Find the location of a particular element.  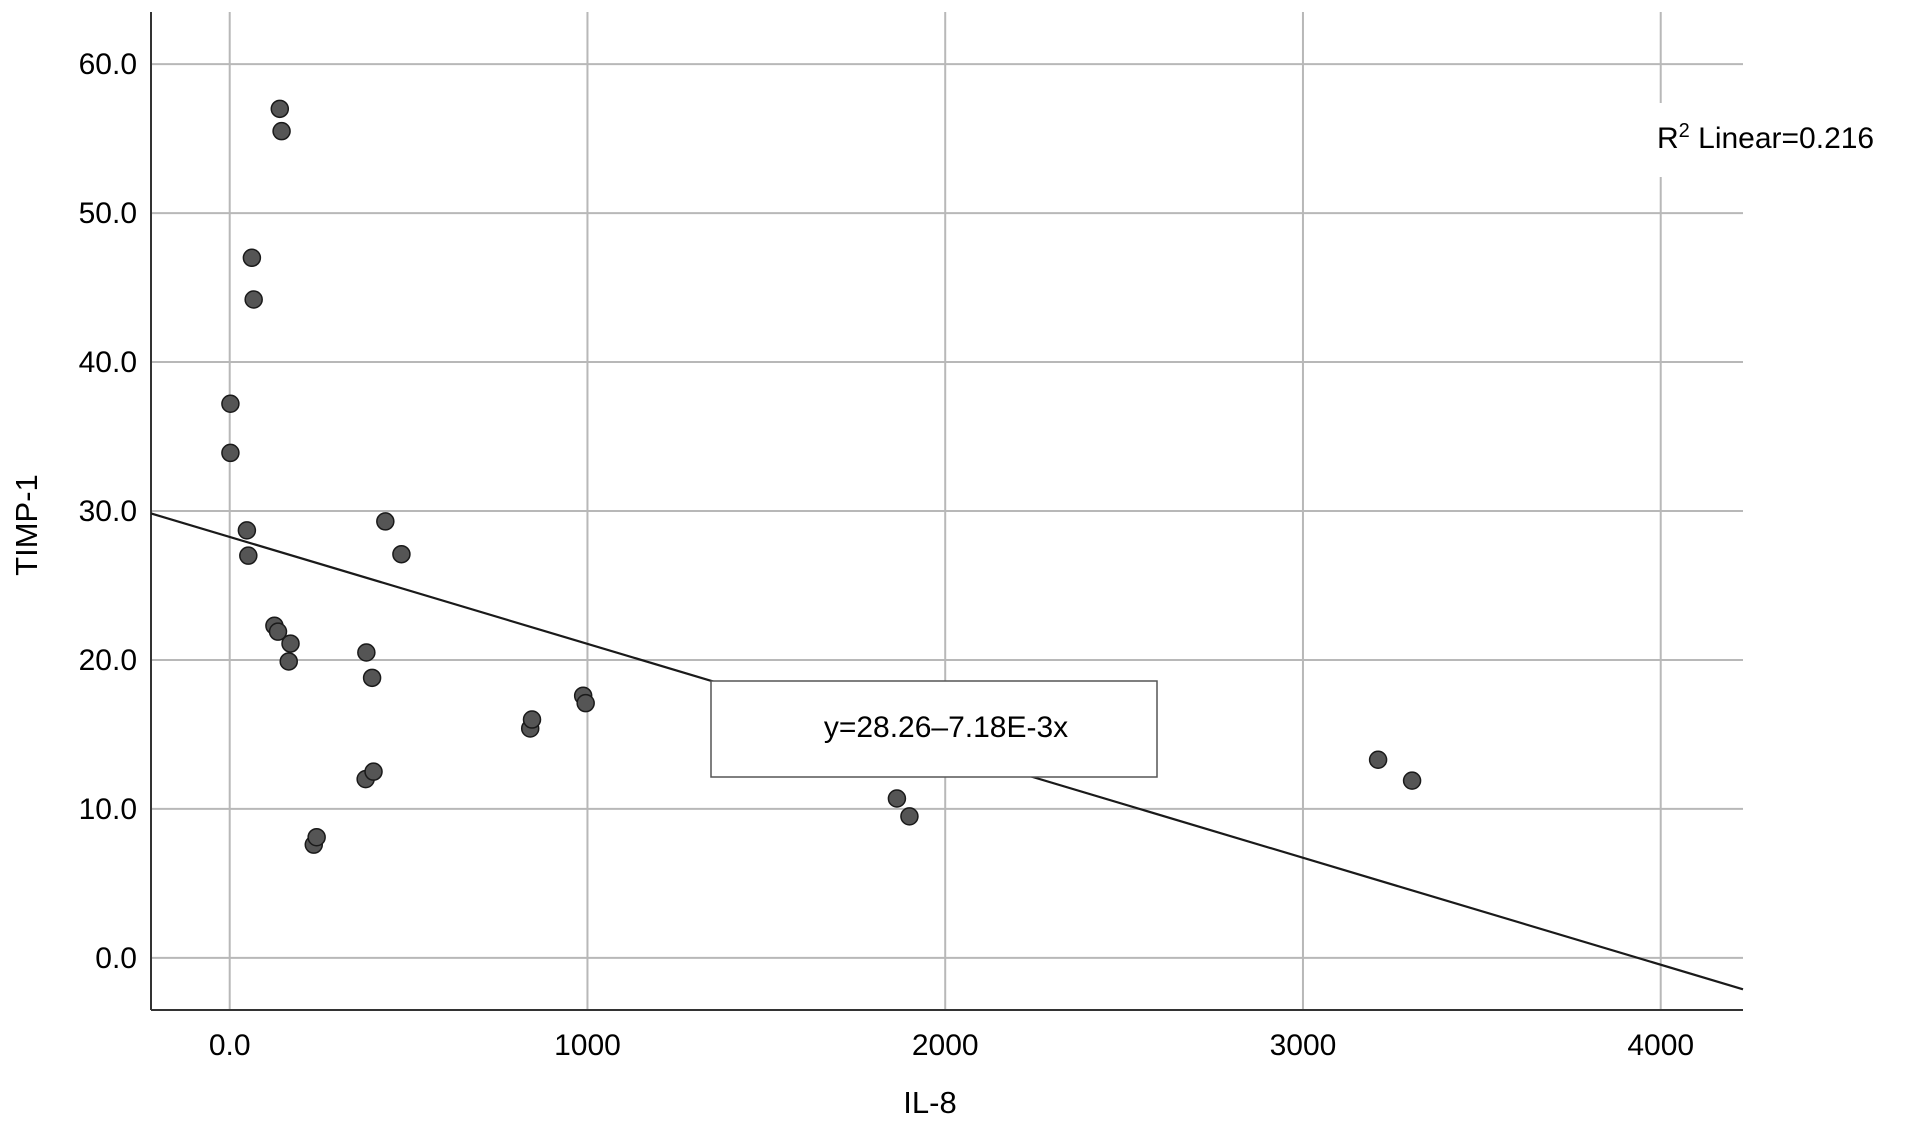

equation-label: y=28.26–7.18E-3x is located at coordinates (946, 727).